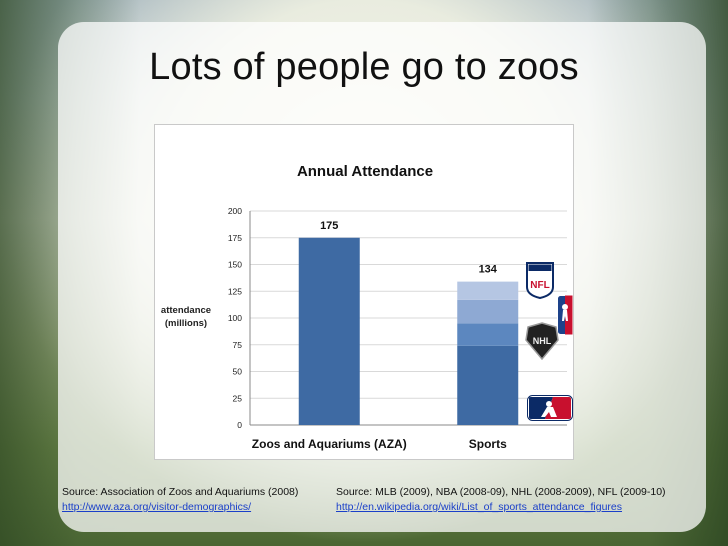 This screenshot has width=728, height=546. Describe the element at coordinates (238, 345) in the screenshot. I see `y-tick-label: 75` at that location.